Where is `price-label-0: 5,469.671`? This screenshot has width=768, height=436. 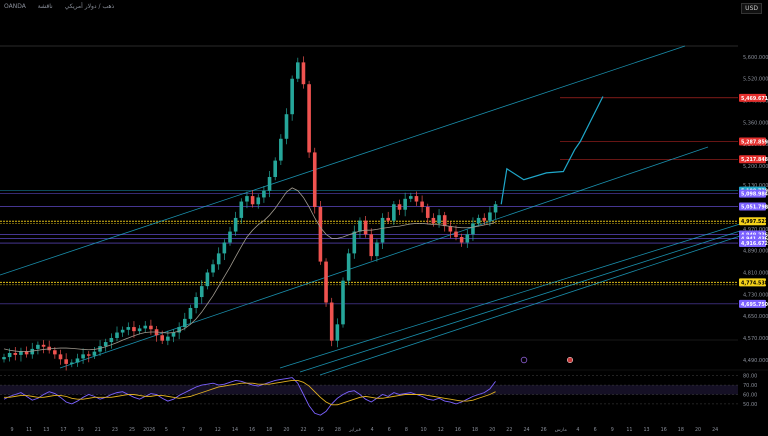 price-label-0: 5,469.671 is located at coordinates (754, 99).